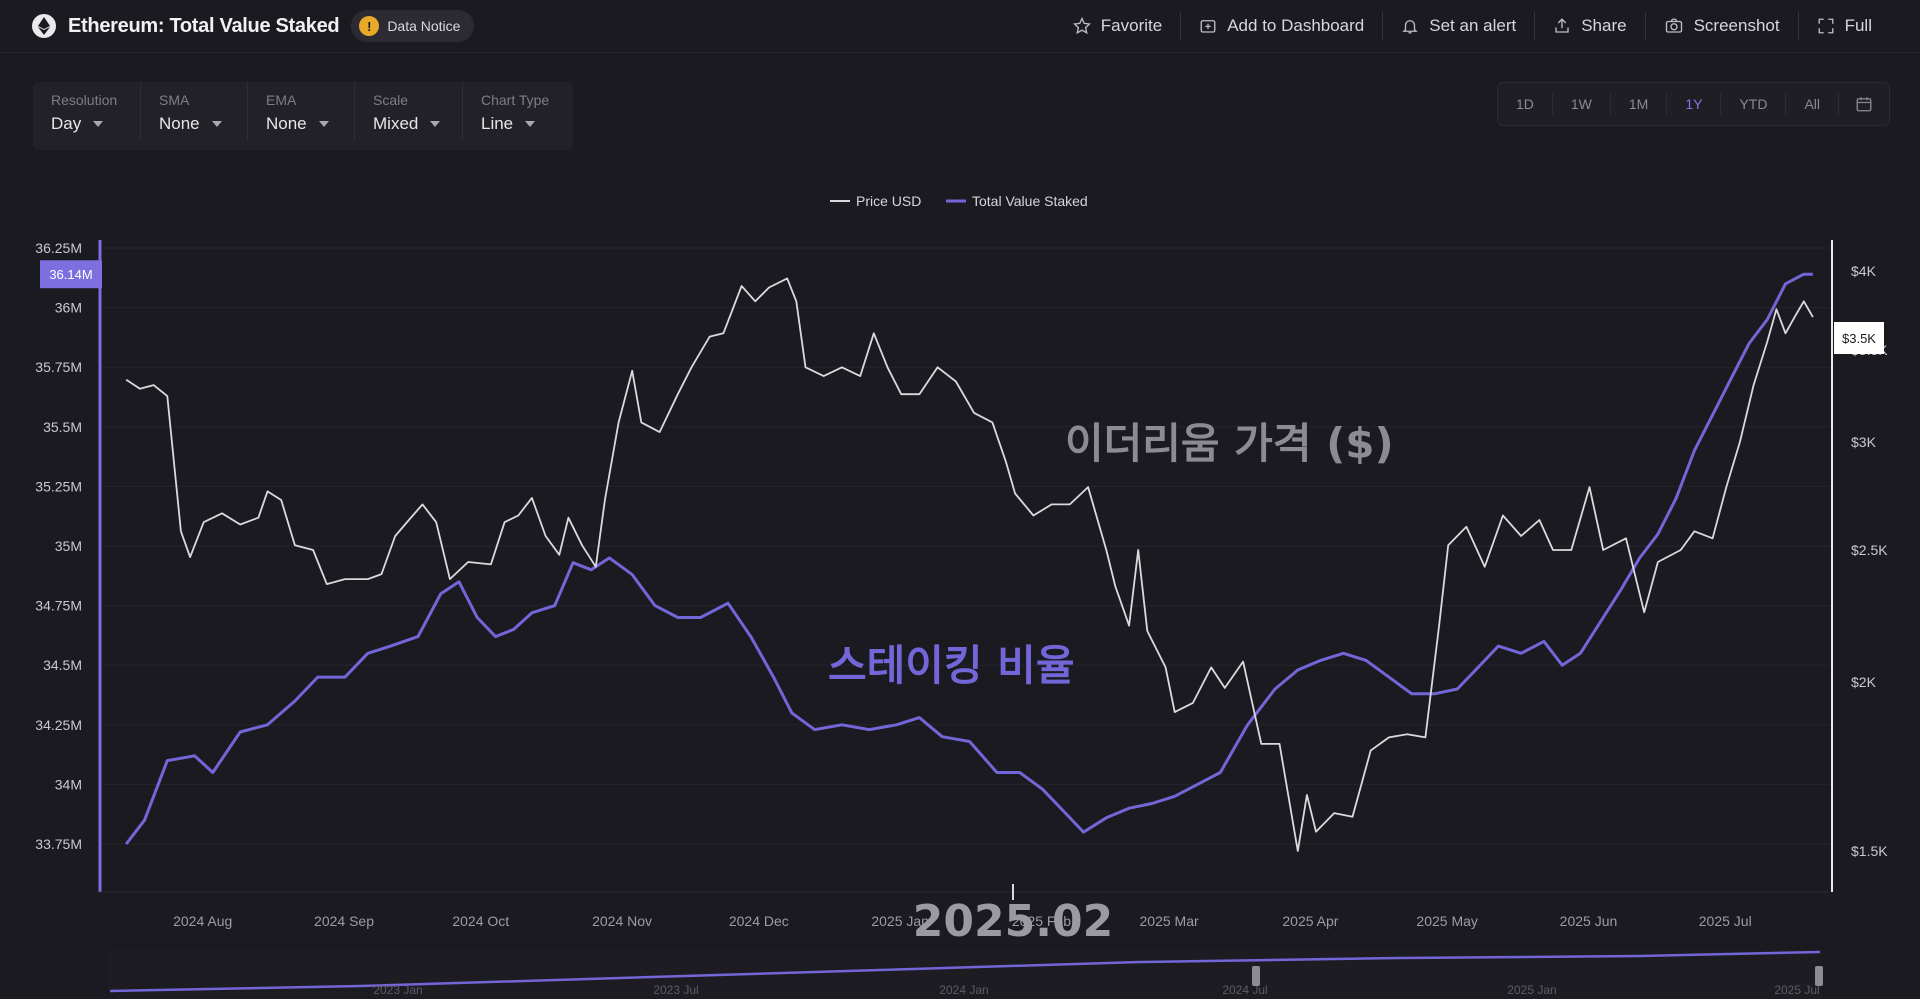  What do you see at coordinates (44, 26) in the screenshot?
I see `ethereum-logo-icon` at bounding box center [44, 26].